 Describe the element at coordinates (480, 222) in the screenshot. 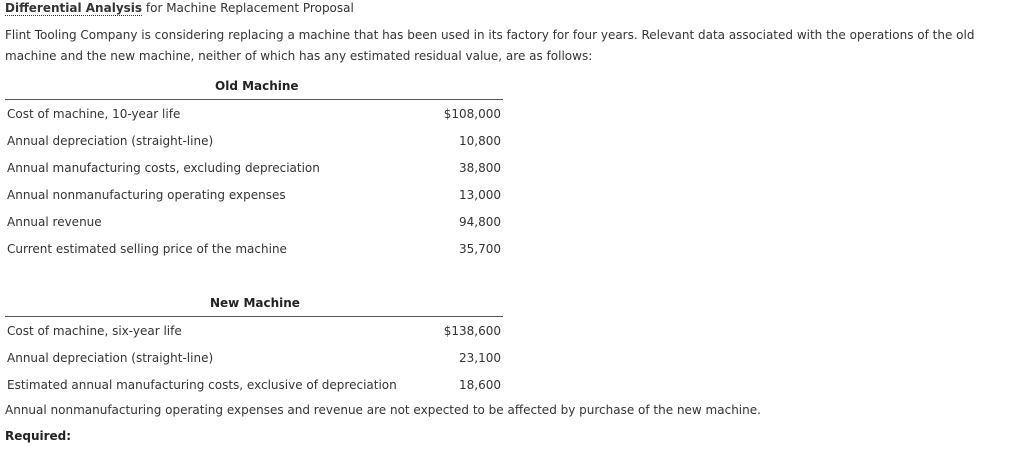

I see `row-value: 94,800` at that location.